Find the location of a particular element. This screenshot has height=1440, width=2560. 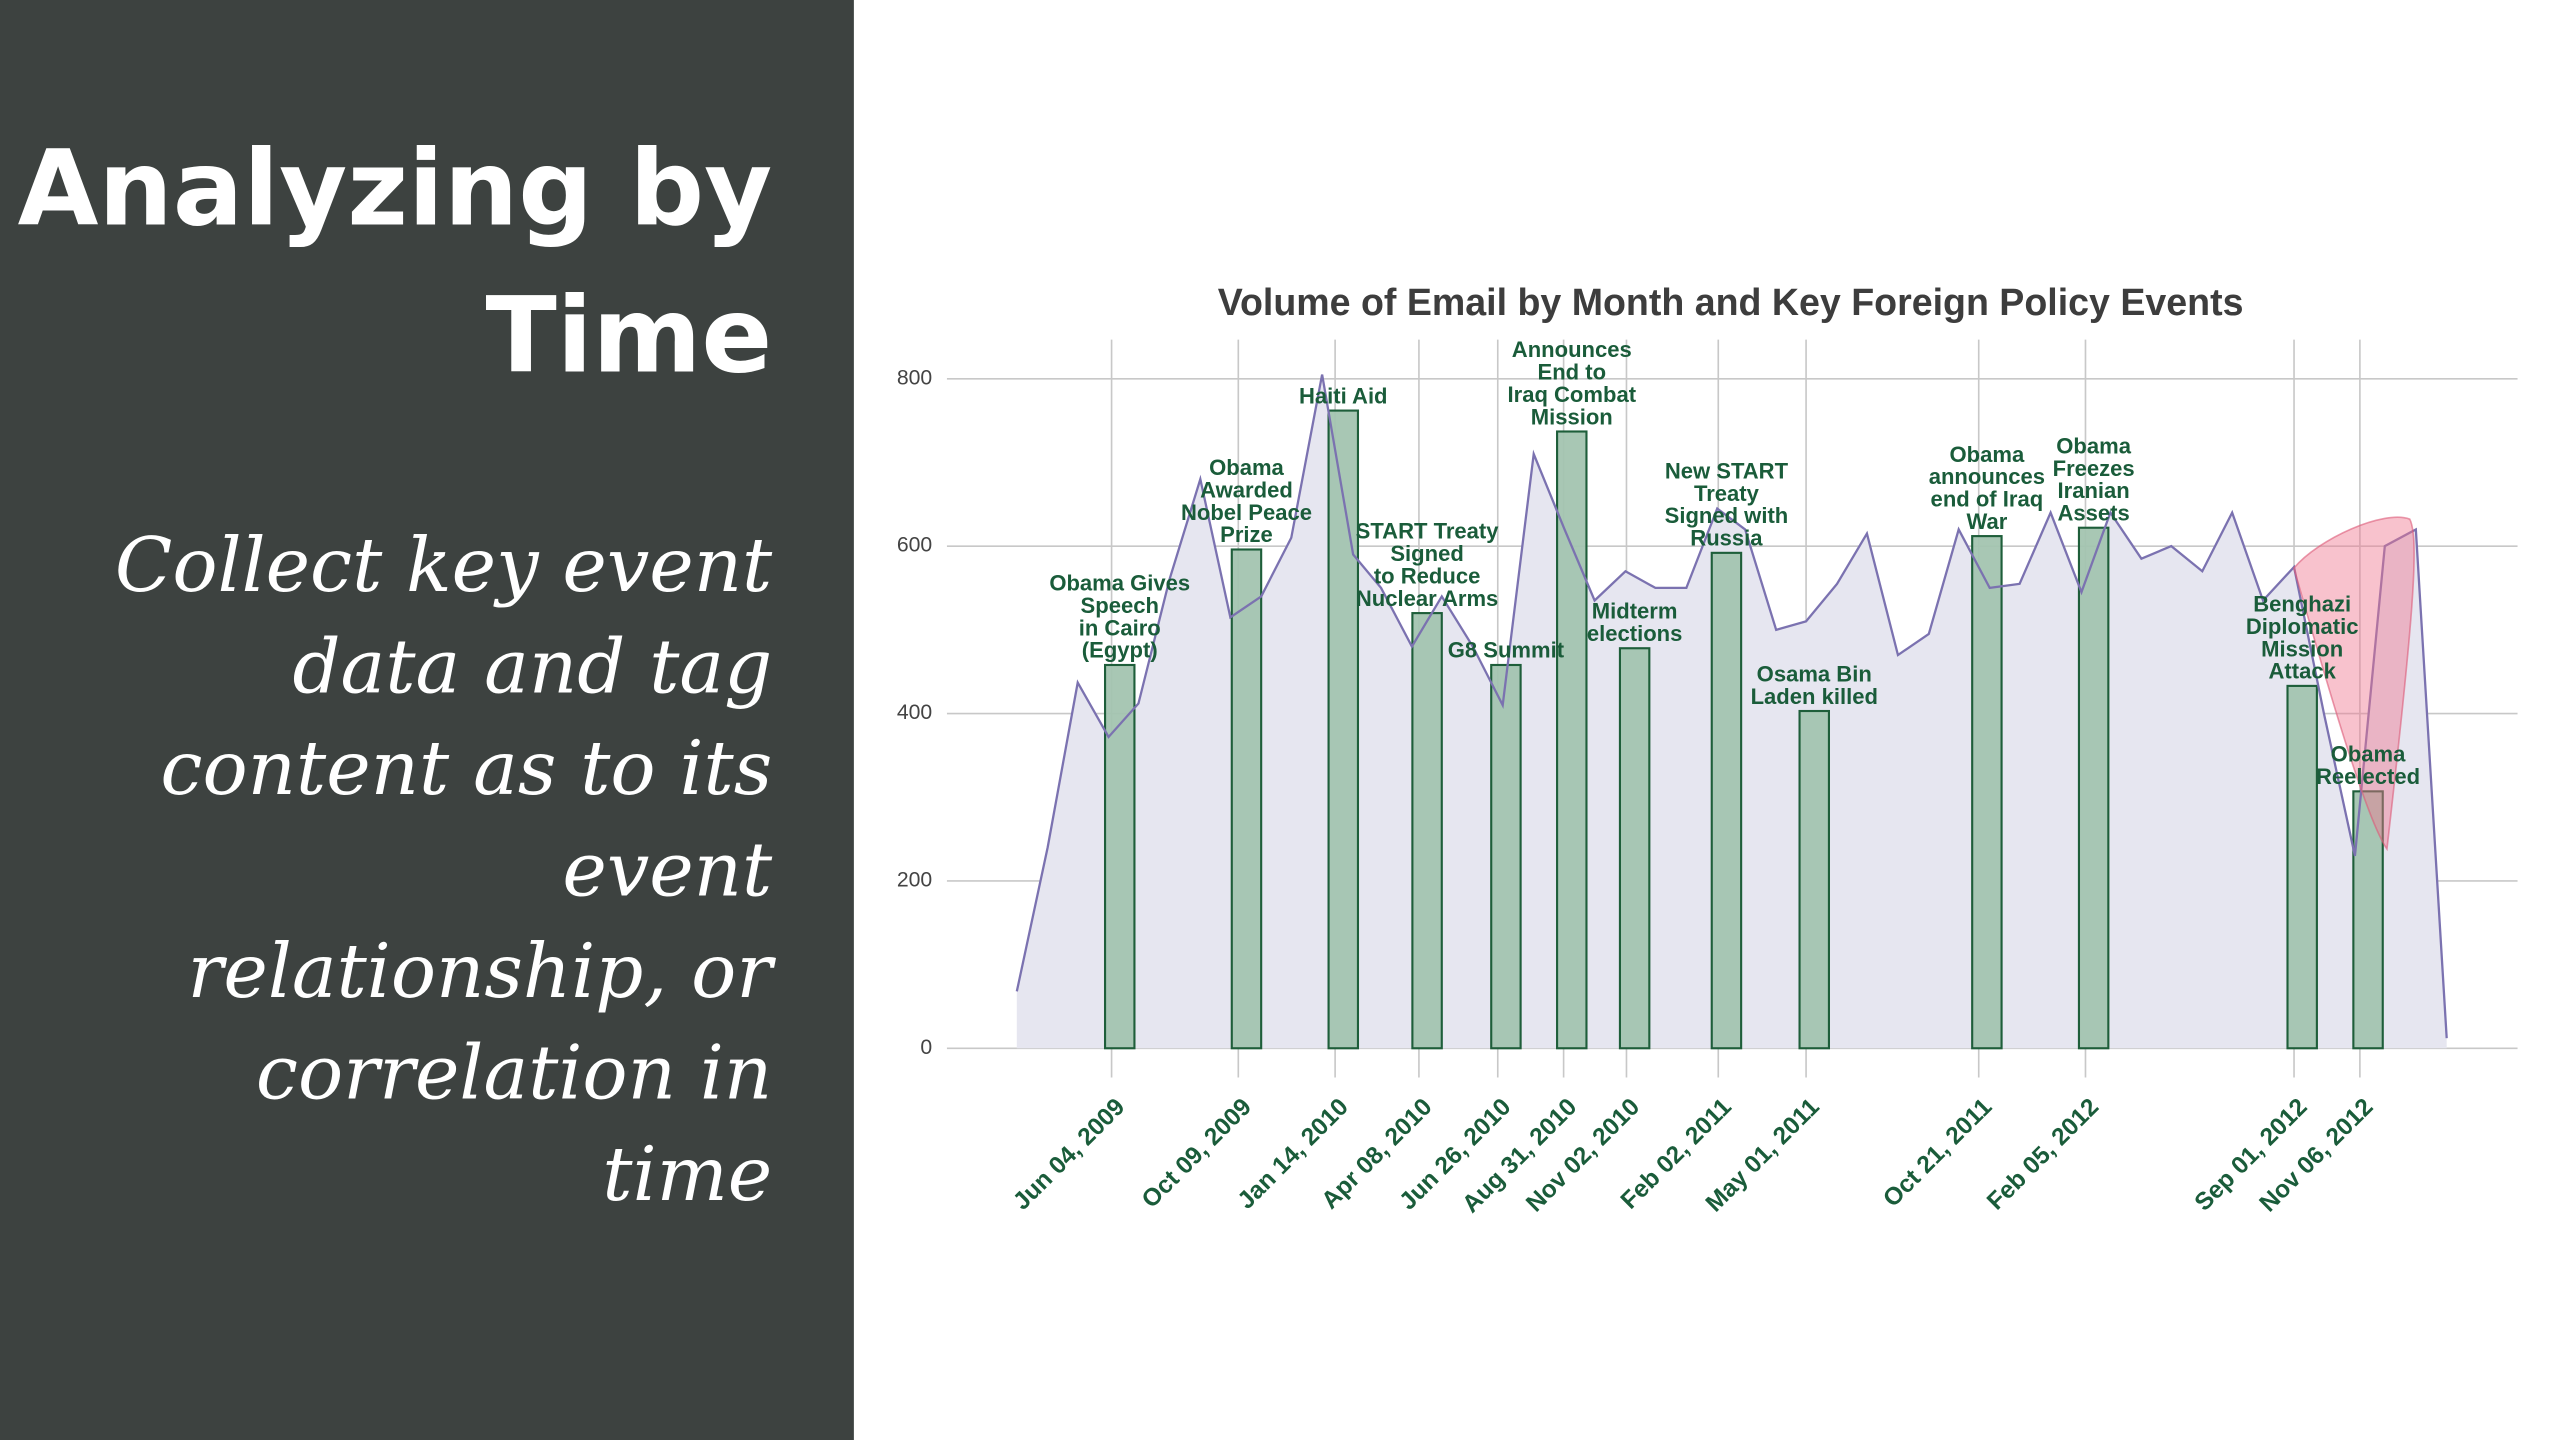

slide-title: Analyzing by is located at coordinates (395, 189).